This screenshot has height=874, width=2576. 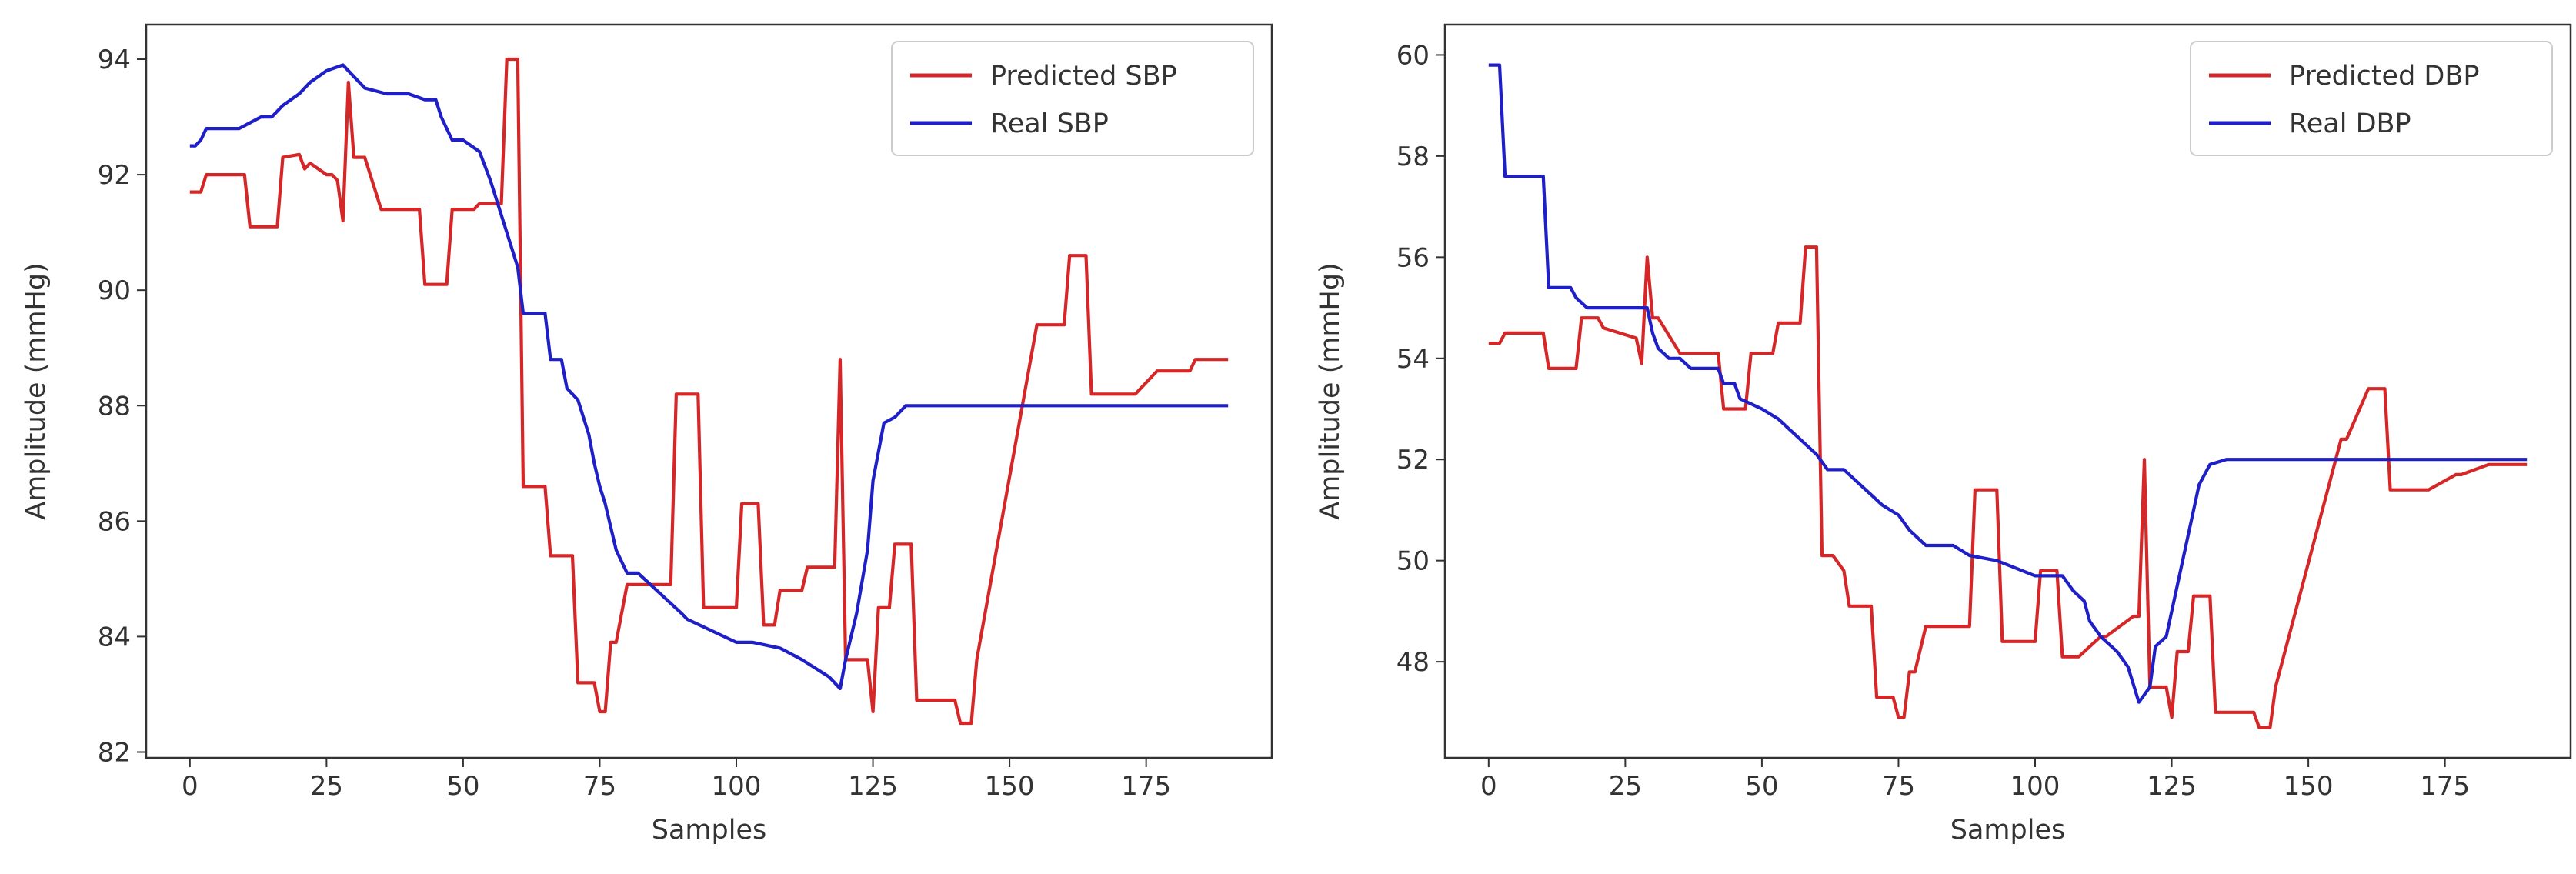 I want to click on y-tick-label: 56, so click(x=1413, y=258).